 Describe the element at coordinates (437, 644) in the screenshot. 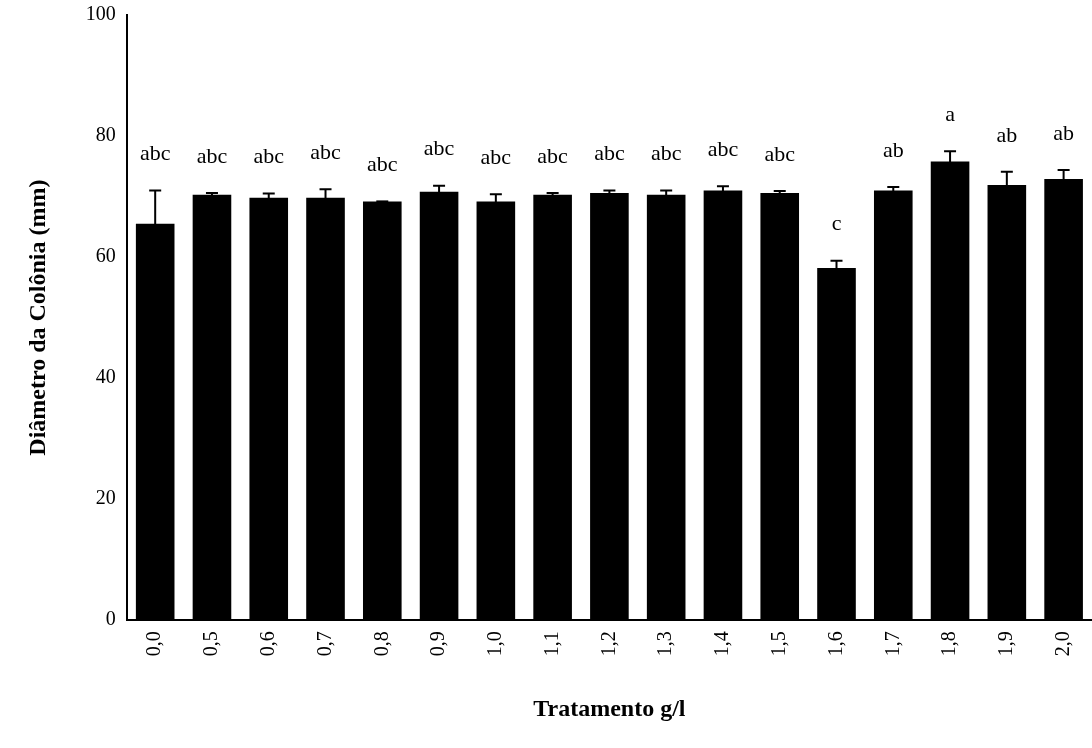

I see `x-tick-label: 0,9` at that location.